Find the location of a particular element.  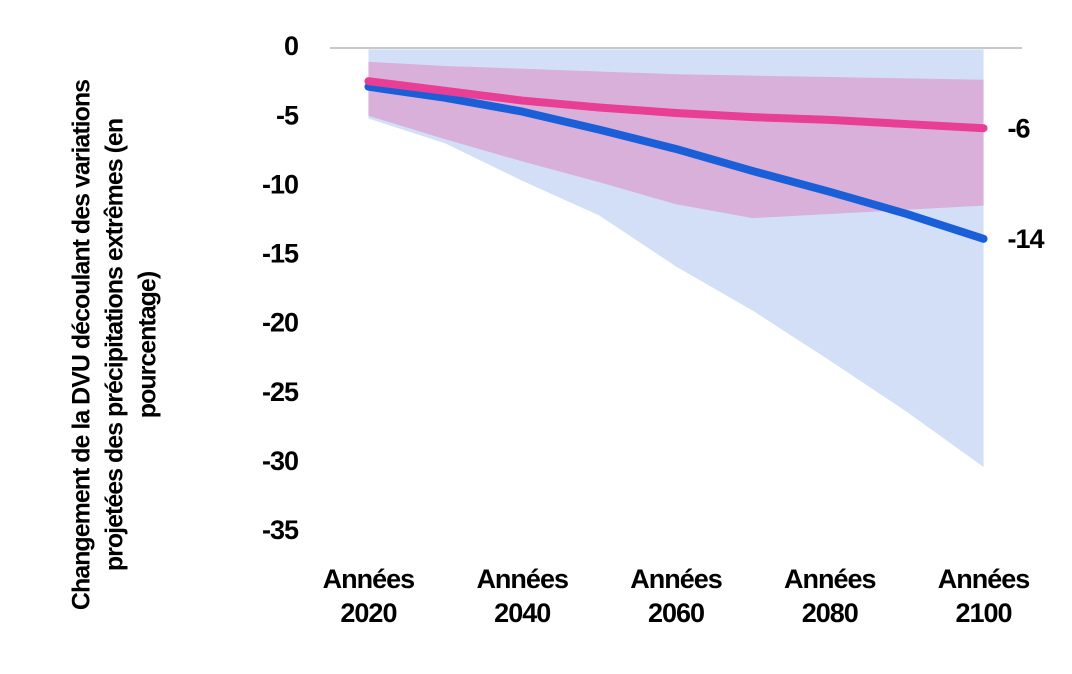

y-tick-label: -5 is located at coordinates (287, 115).